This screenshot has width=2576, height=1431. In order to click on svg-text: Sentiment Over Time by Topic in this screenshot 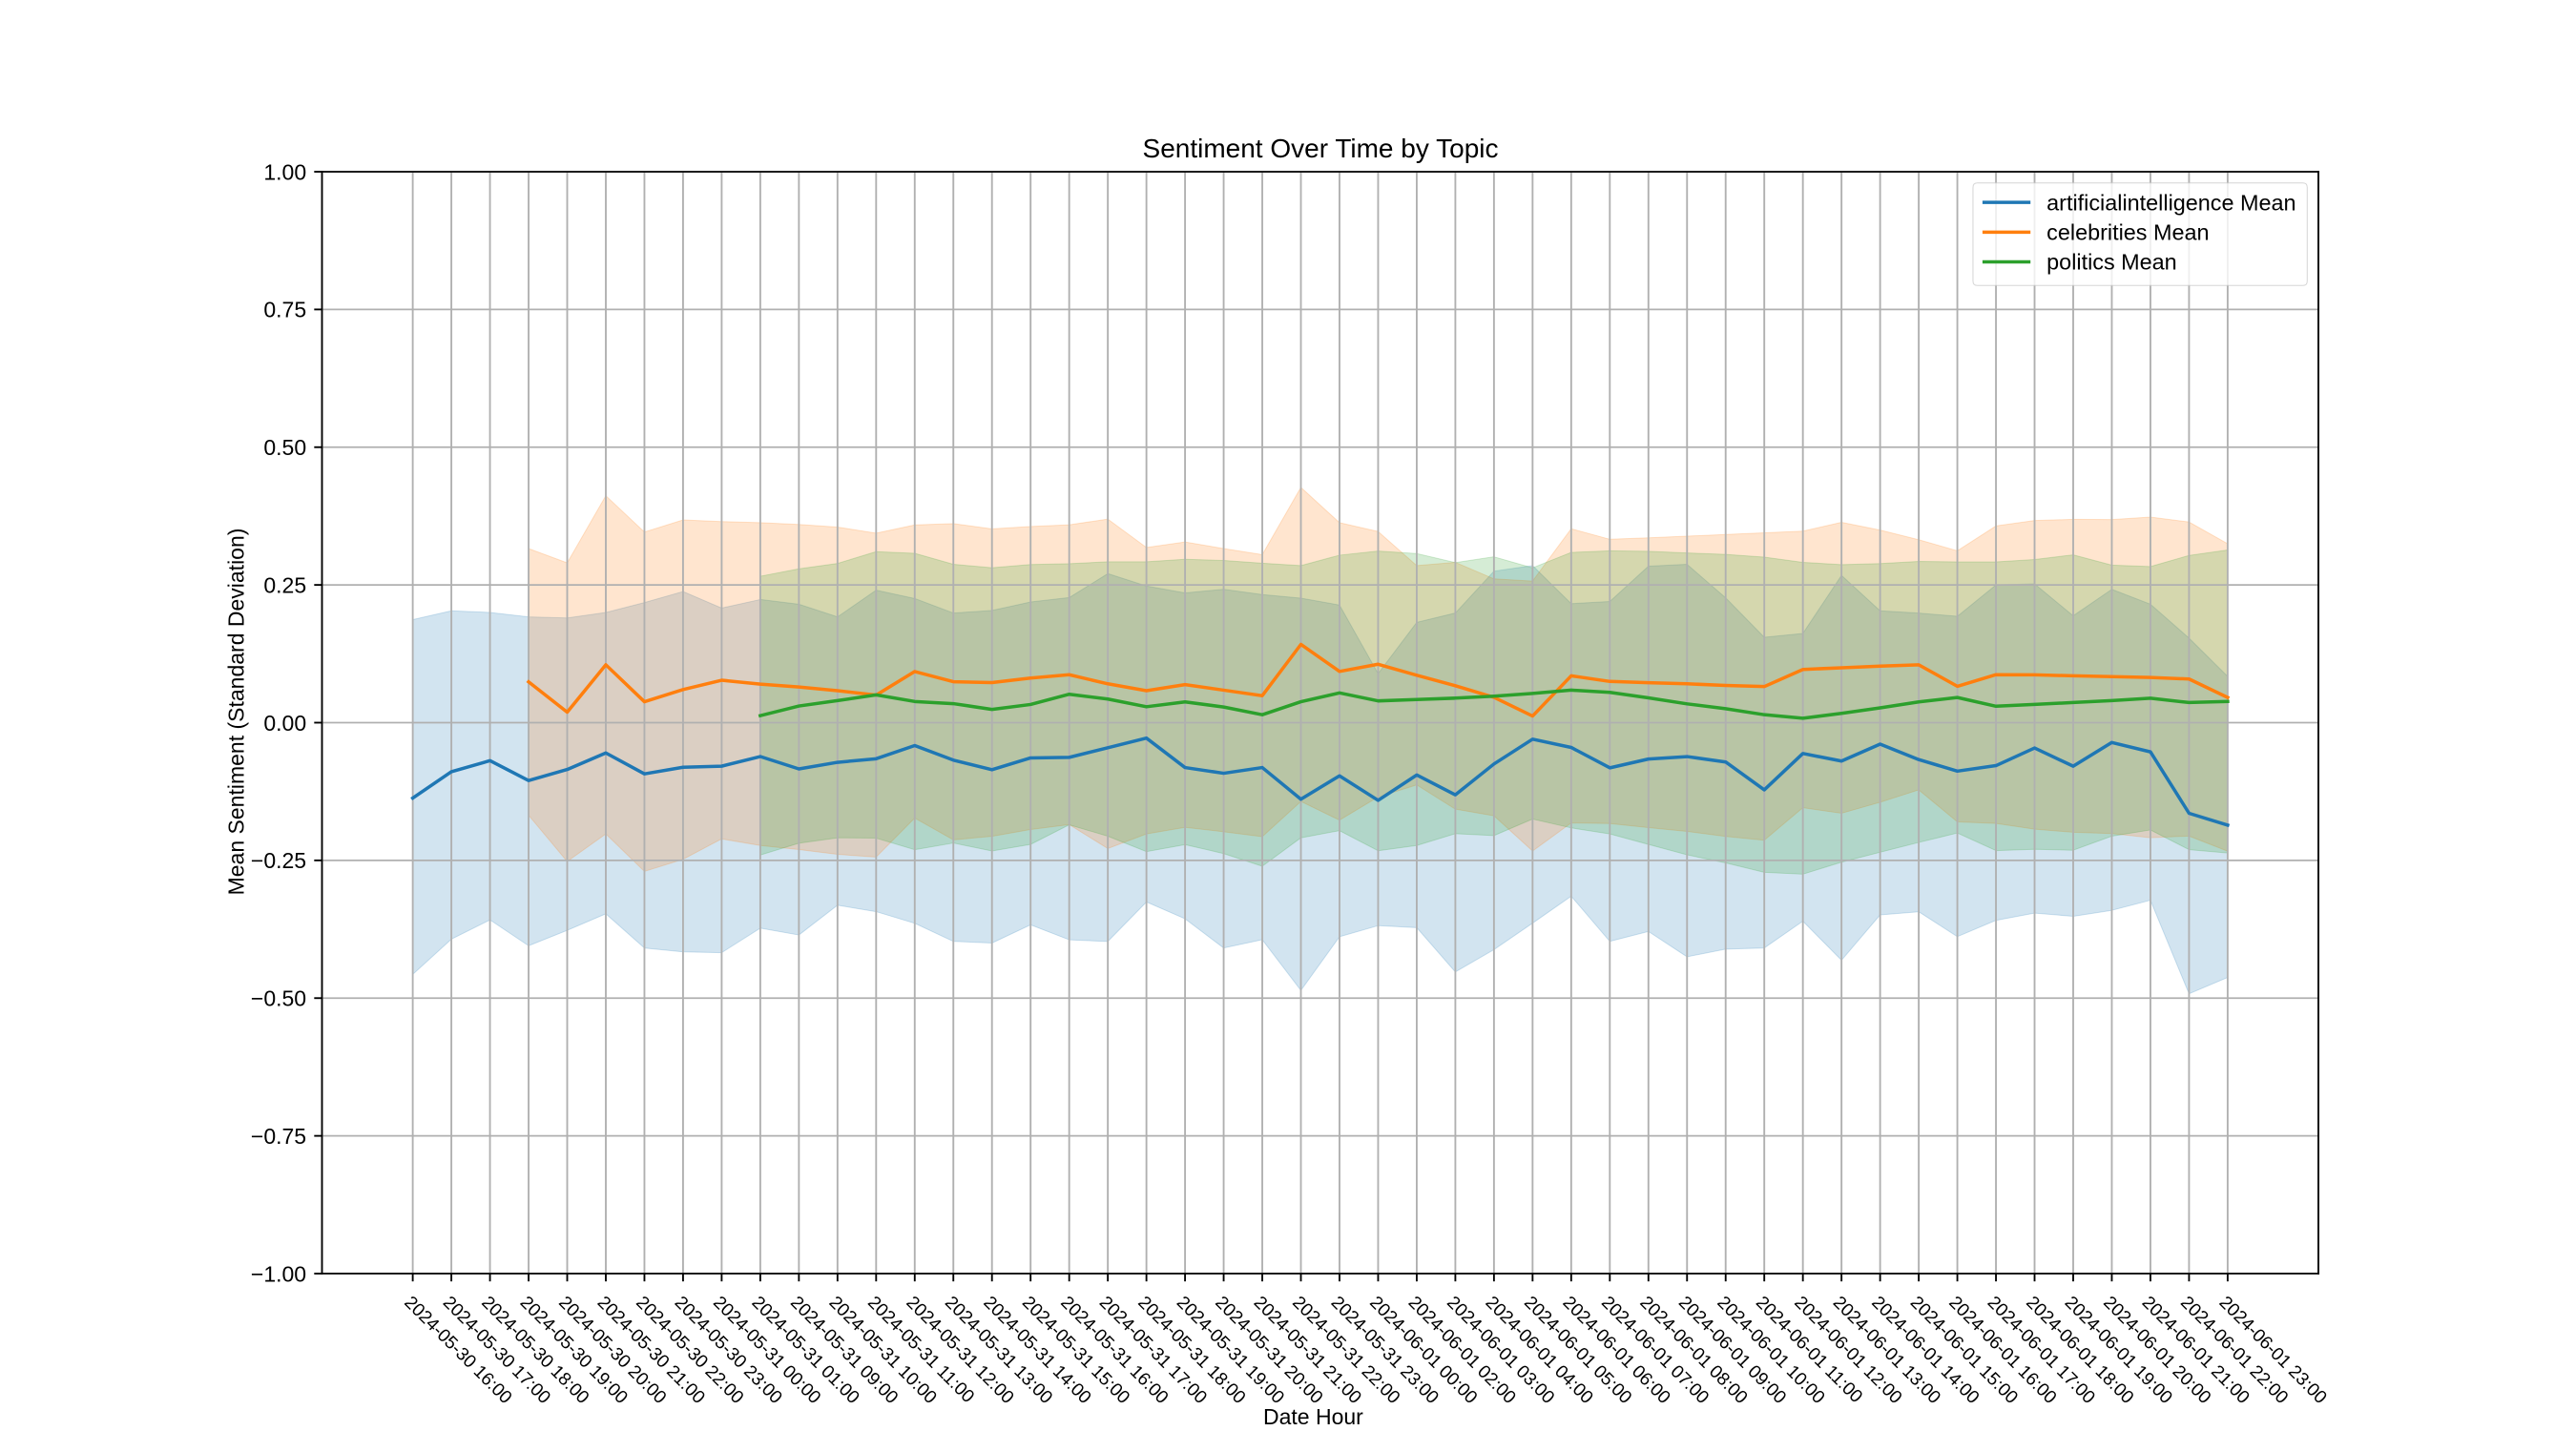, I will do `click(1321, 148)`.